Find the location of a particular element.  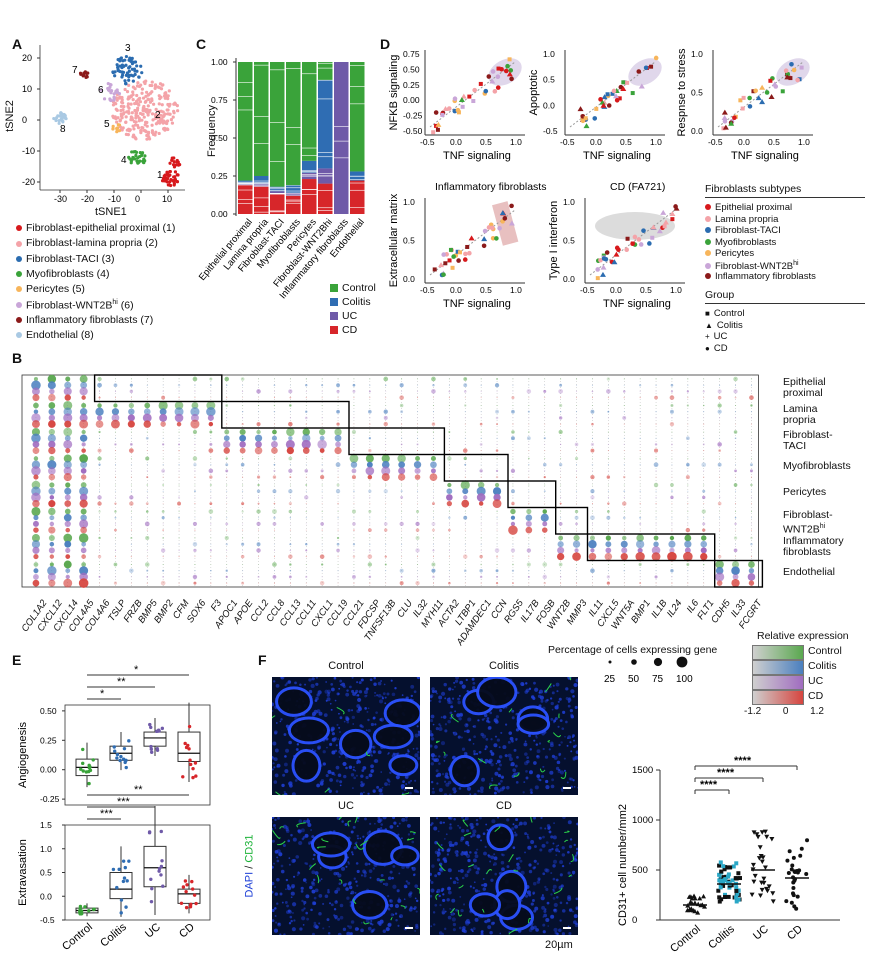

y-tick-label: -20 is located at coordinates (28, 182).